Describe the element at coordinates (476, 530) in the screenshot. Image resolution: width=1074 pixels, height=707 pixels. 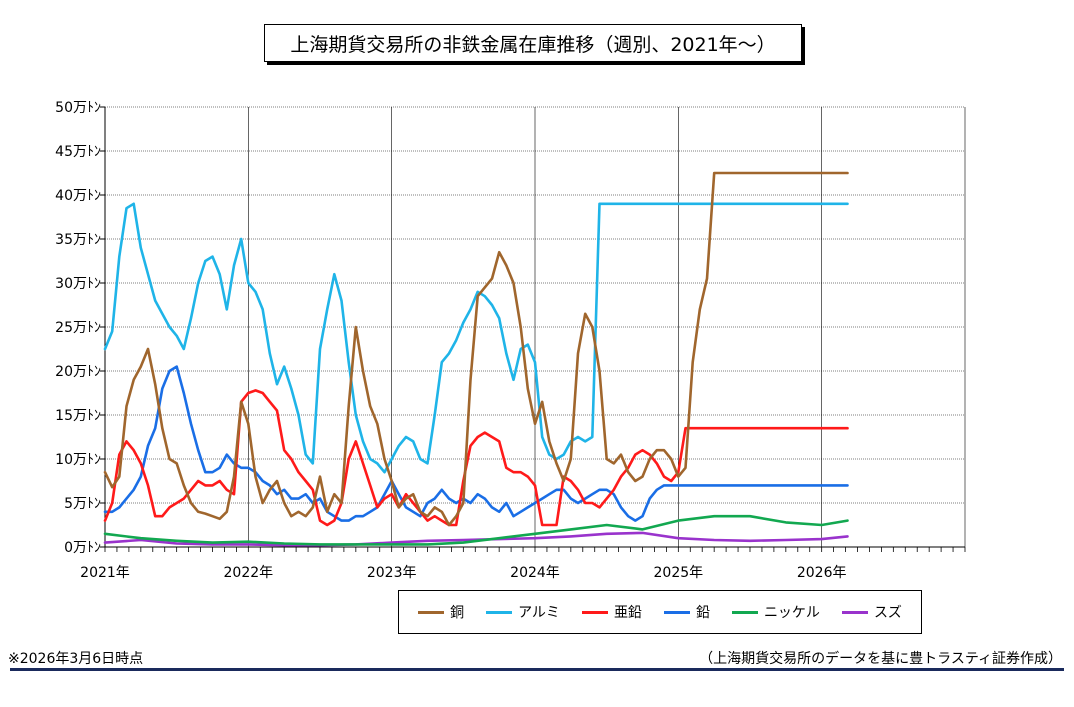
I see `series-line-ニッケル` at that location.